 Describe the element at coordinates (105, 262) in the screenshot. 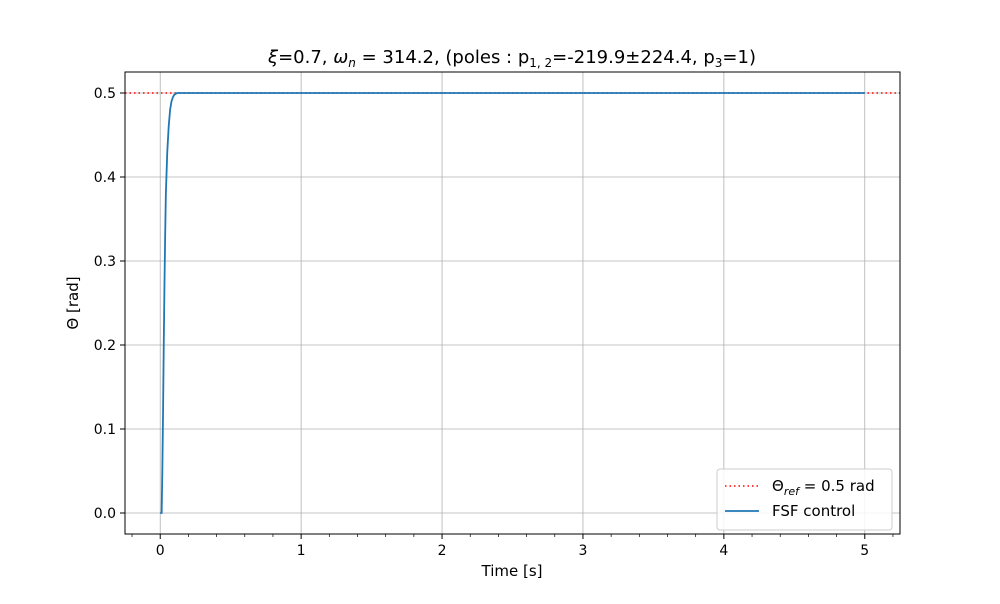

I see `y-tick-label: 0.3` at that location.